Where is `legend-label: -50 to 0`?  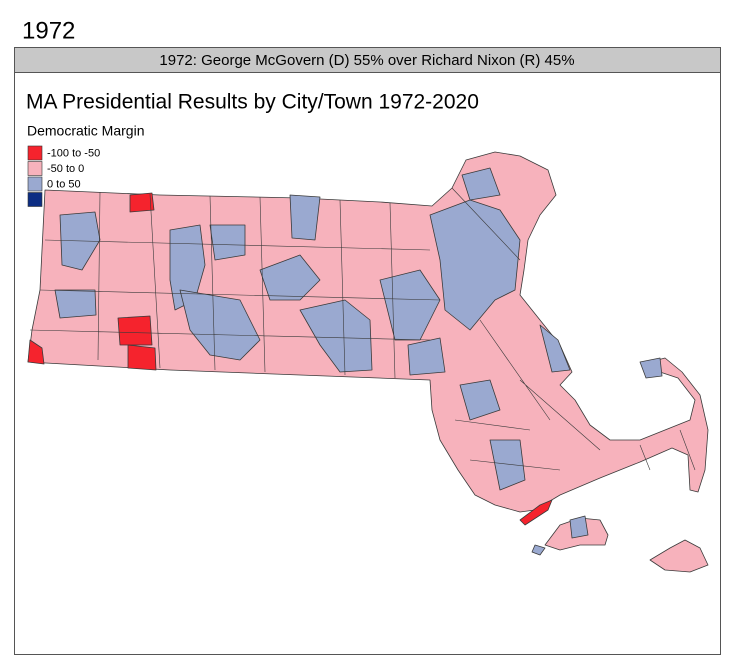 legend-label: -50 to 0 is located at coordinates (65, 169).